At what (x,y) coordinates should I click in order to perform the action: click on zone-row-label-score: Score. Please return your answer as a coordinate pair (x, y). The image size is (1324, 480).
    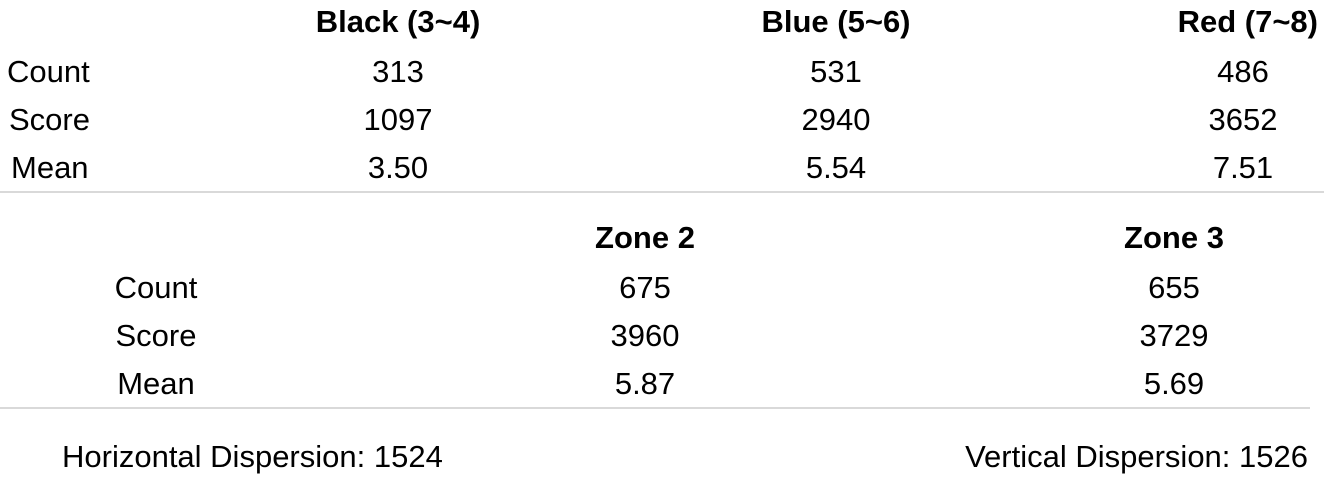
    Looking at the image, I should click on (156, 335).